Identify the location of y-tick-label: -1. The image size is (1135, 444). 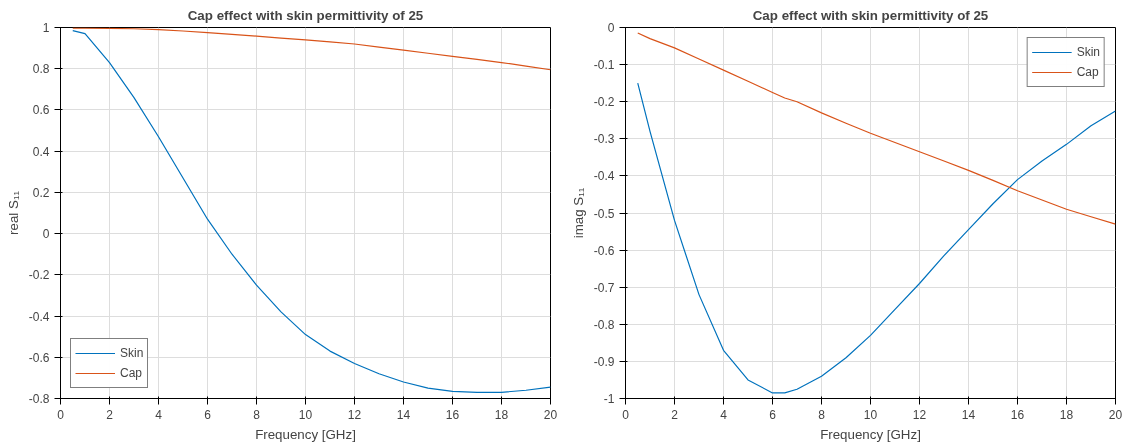
(609, 399).